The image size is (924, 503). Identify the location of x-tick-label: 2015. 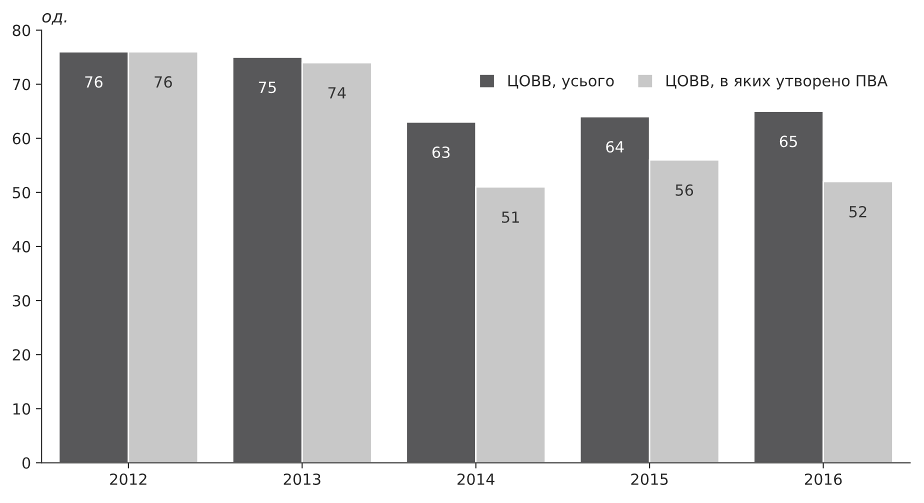
(649, 479).